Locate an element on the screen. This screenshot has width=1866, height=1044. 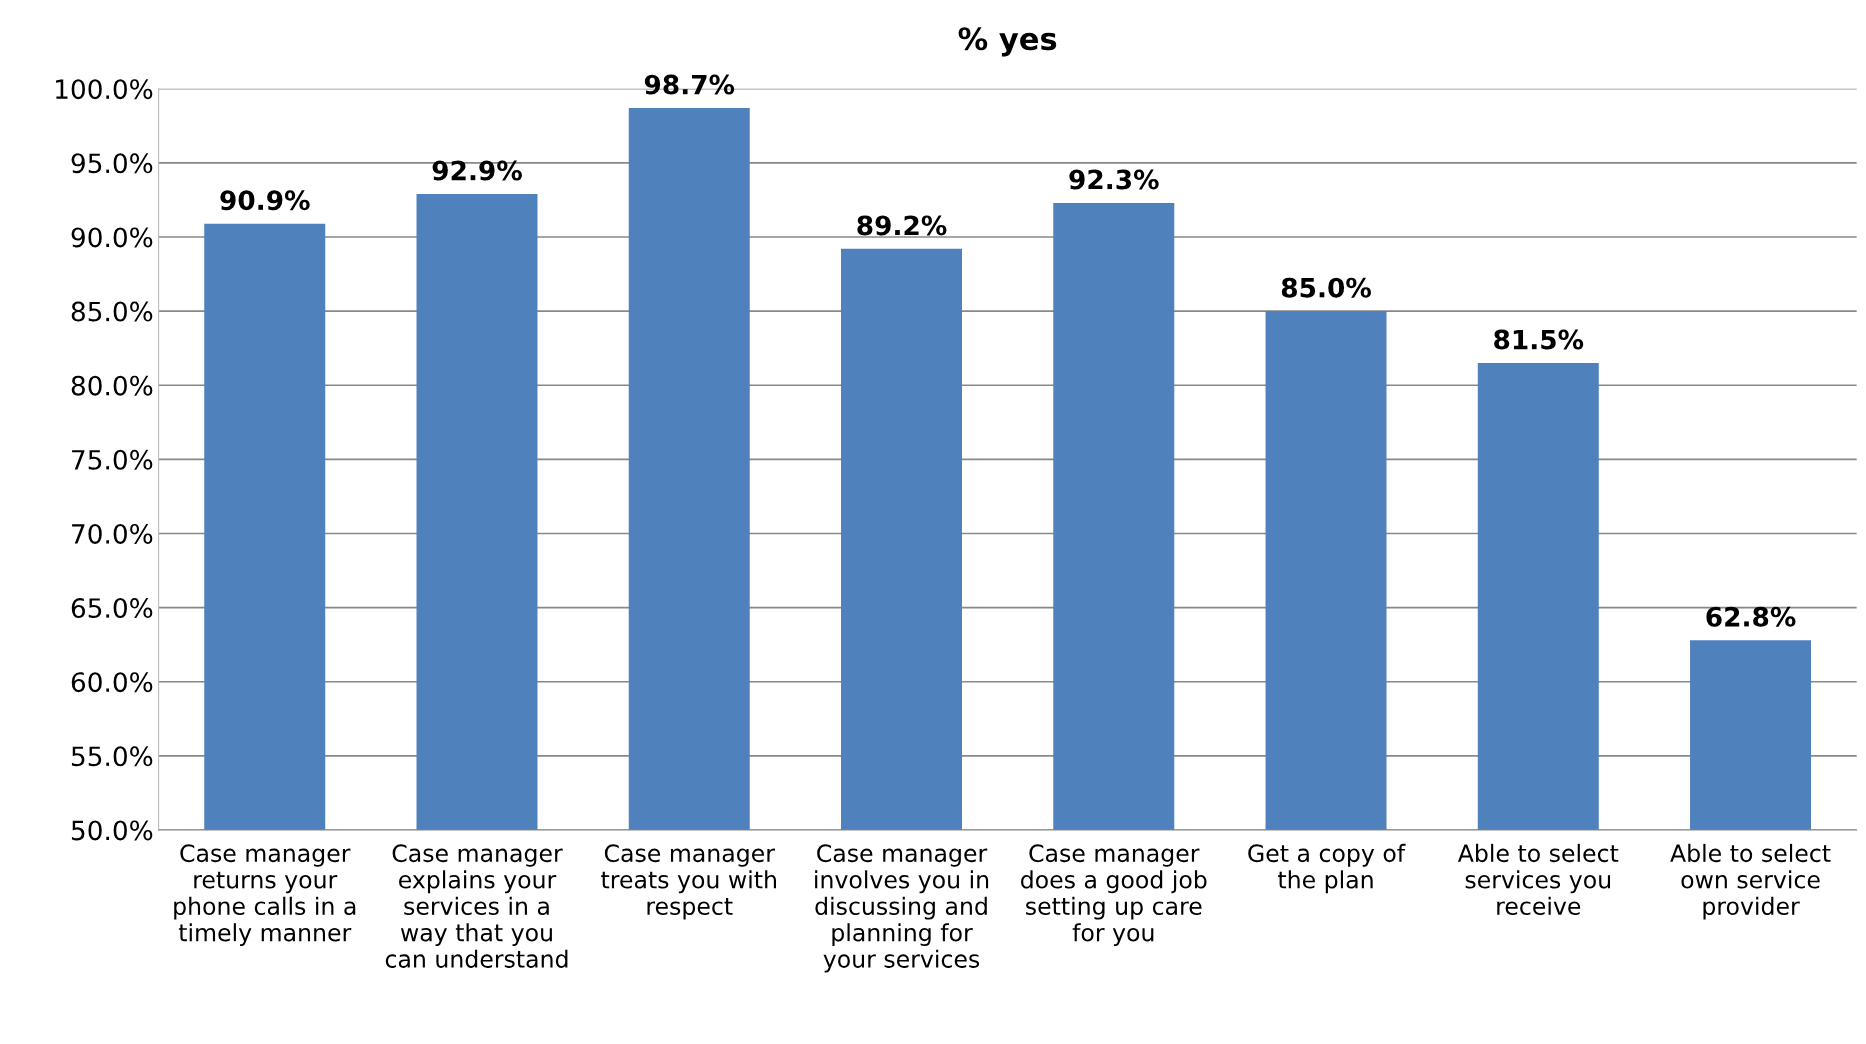
data-label: 89.2% is located at coordinates (902, 225).